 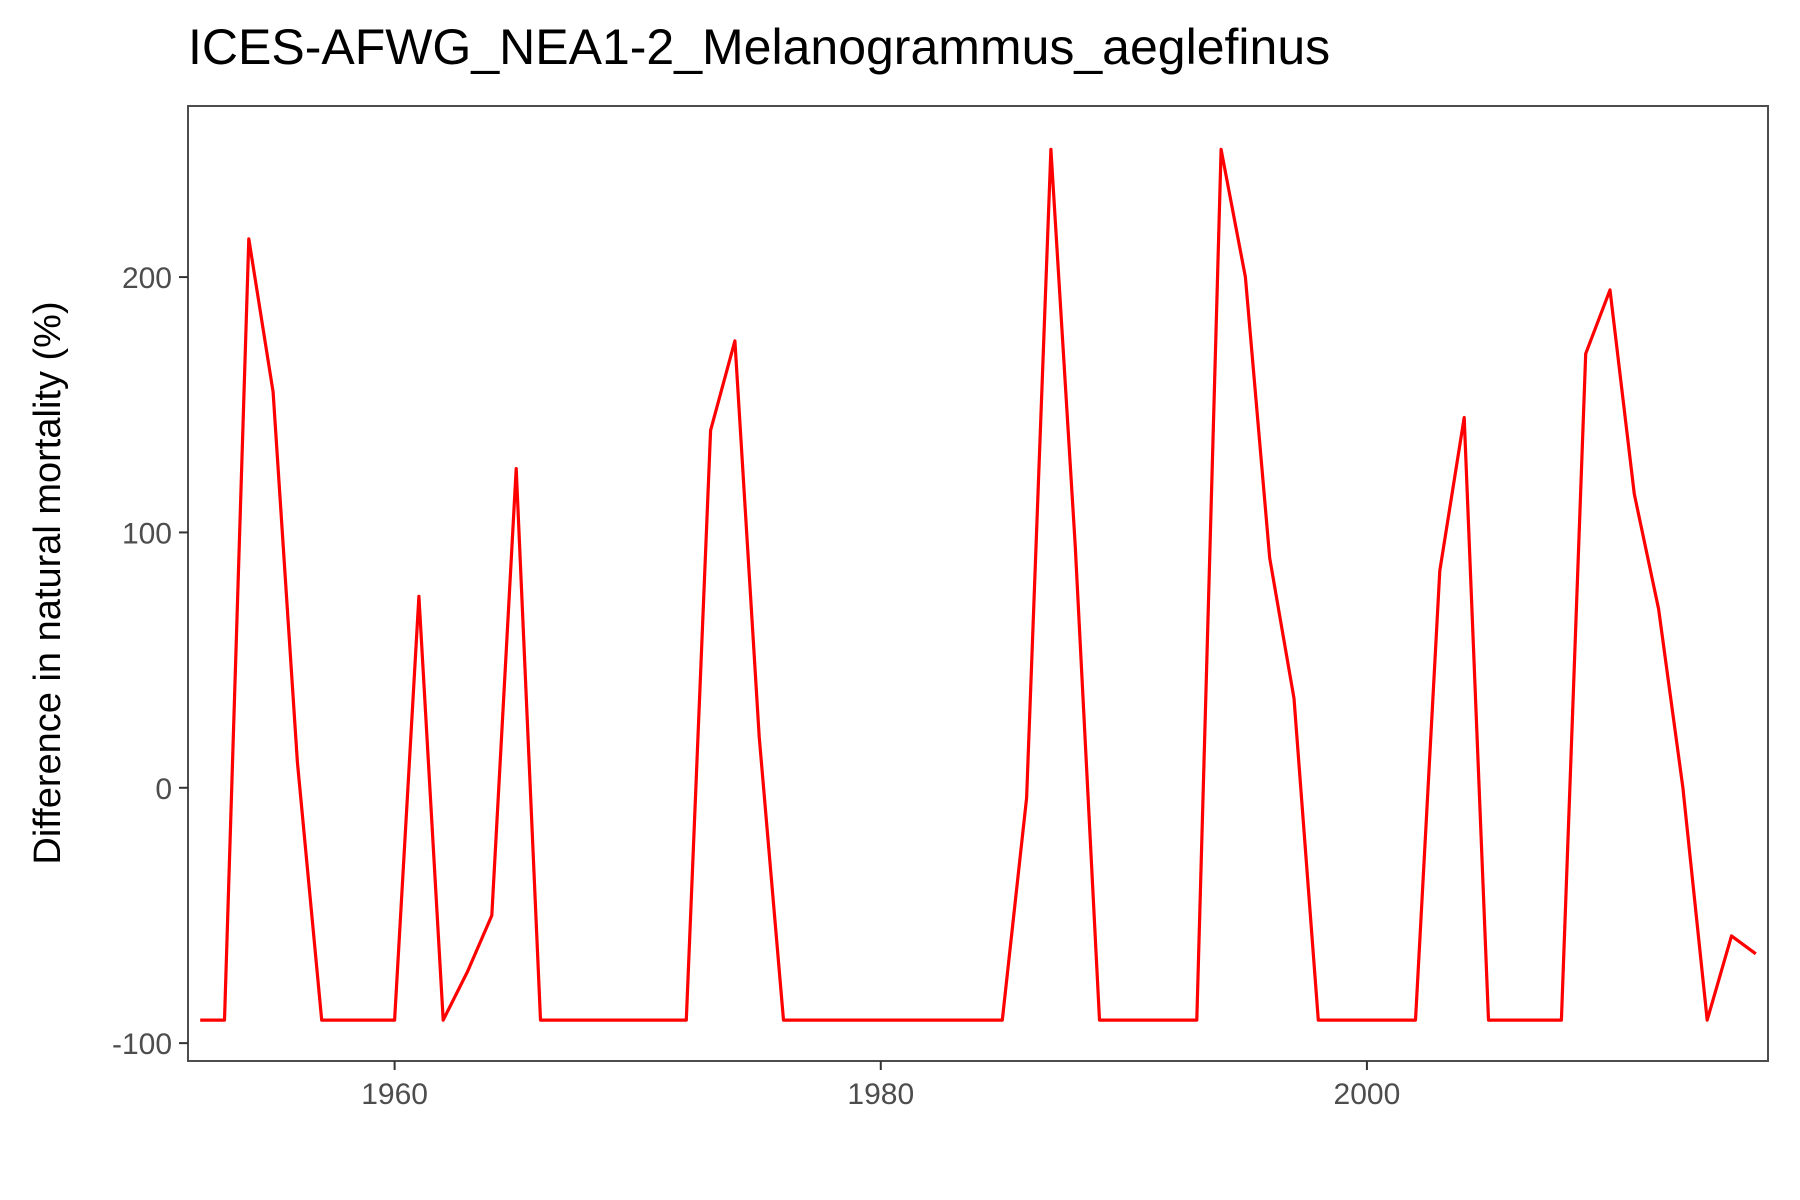 I want to click on x-tick-label: 1960, so click(x=394, y=1094).